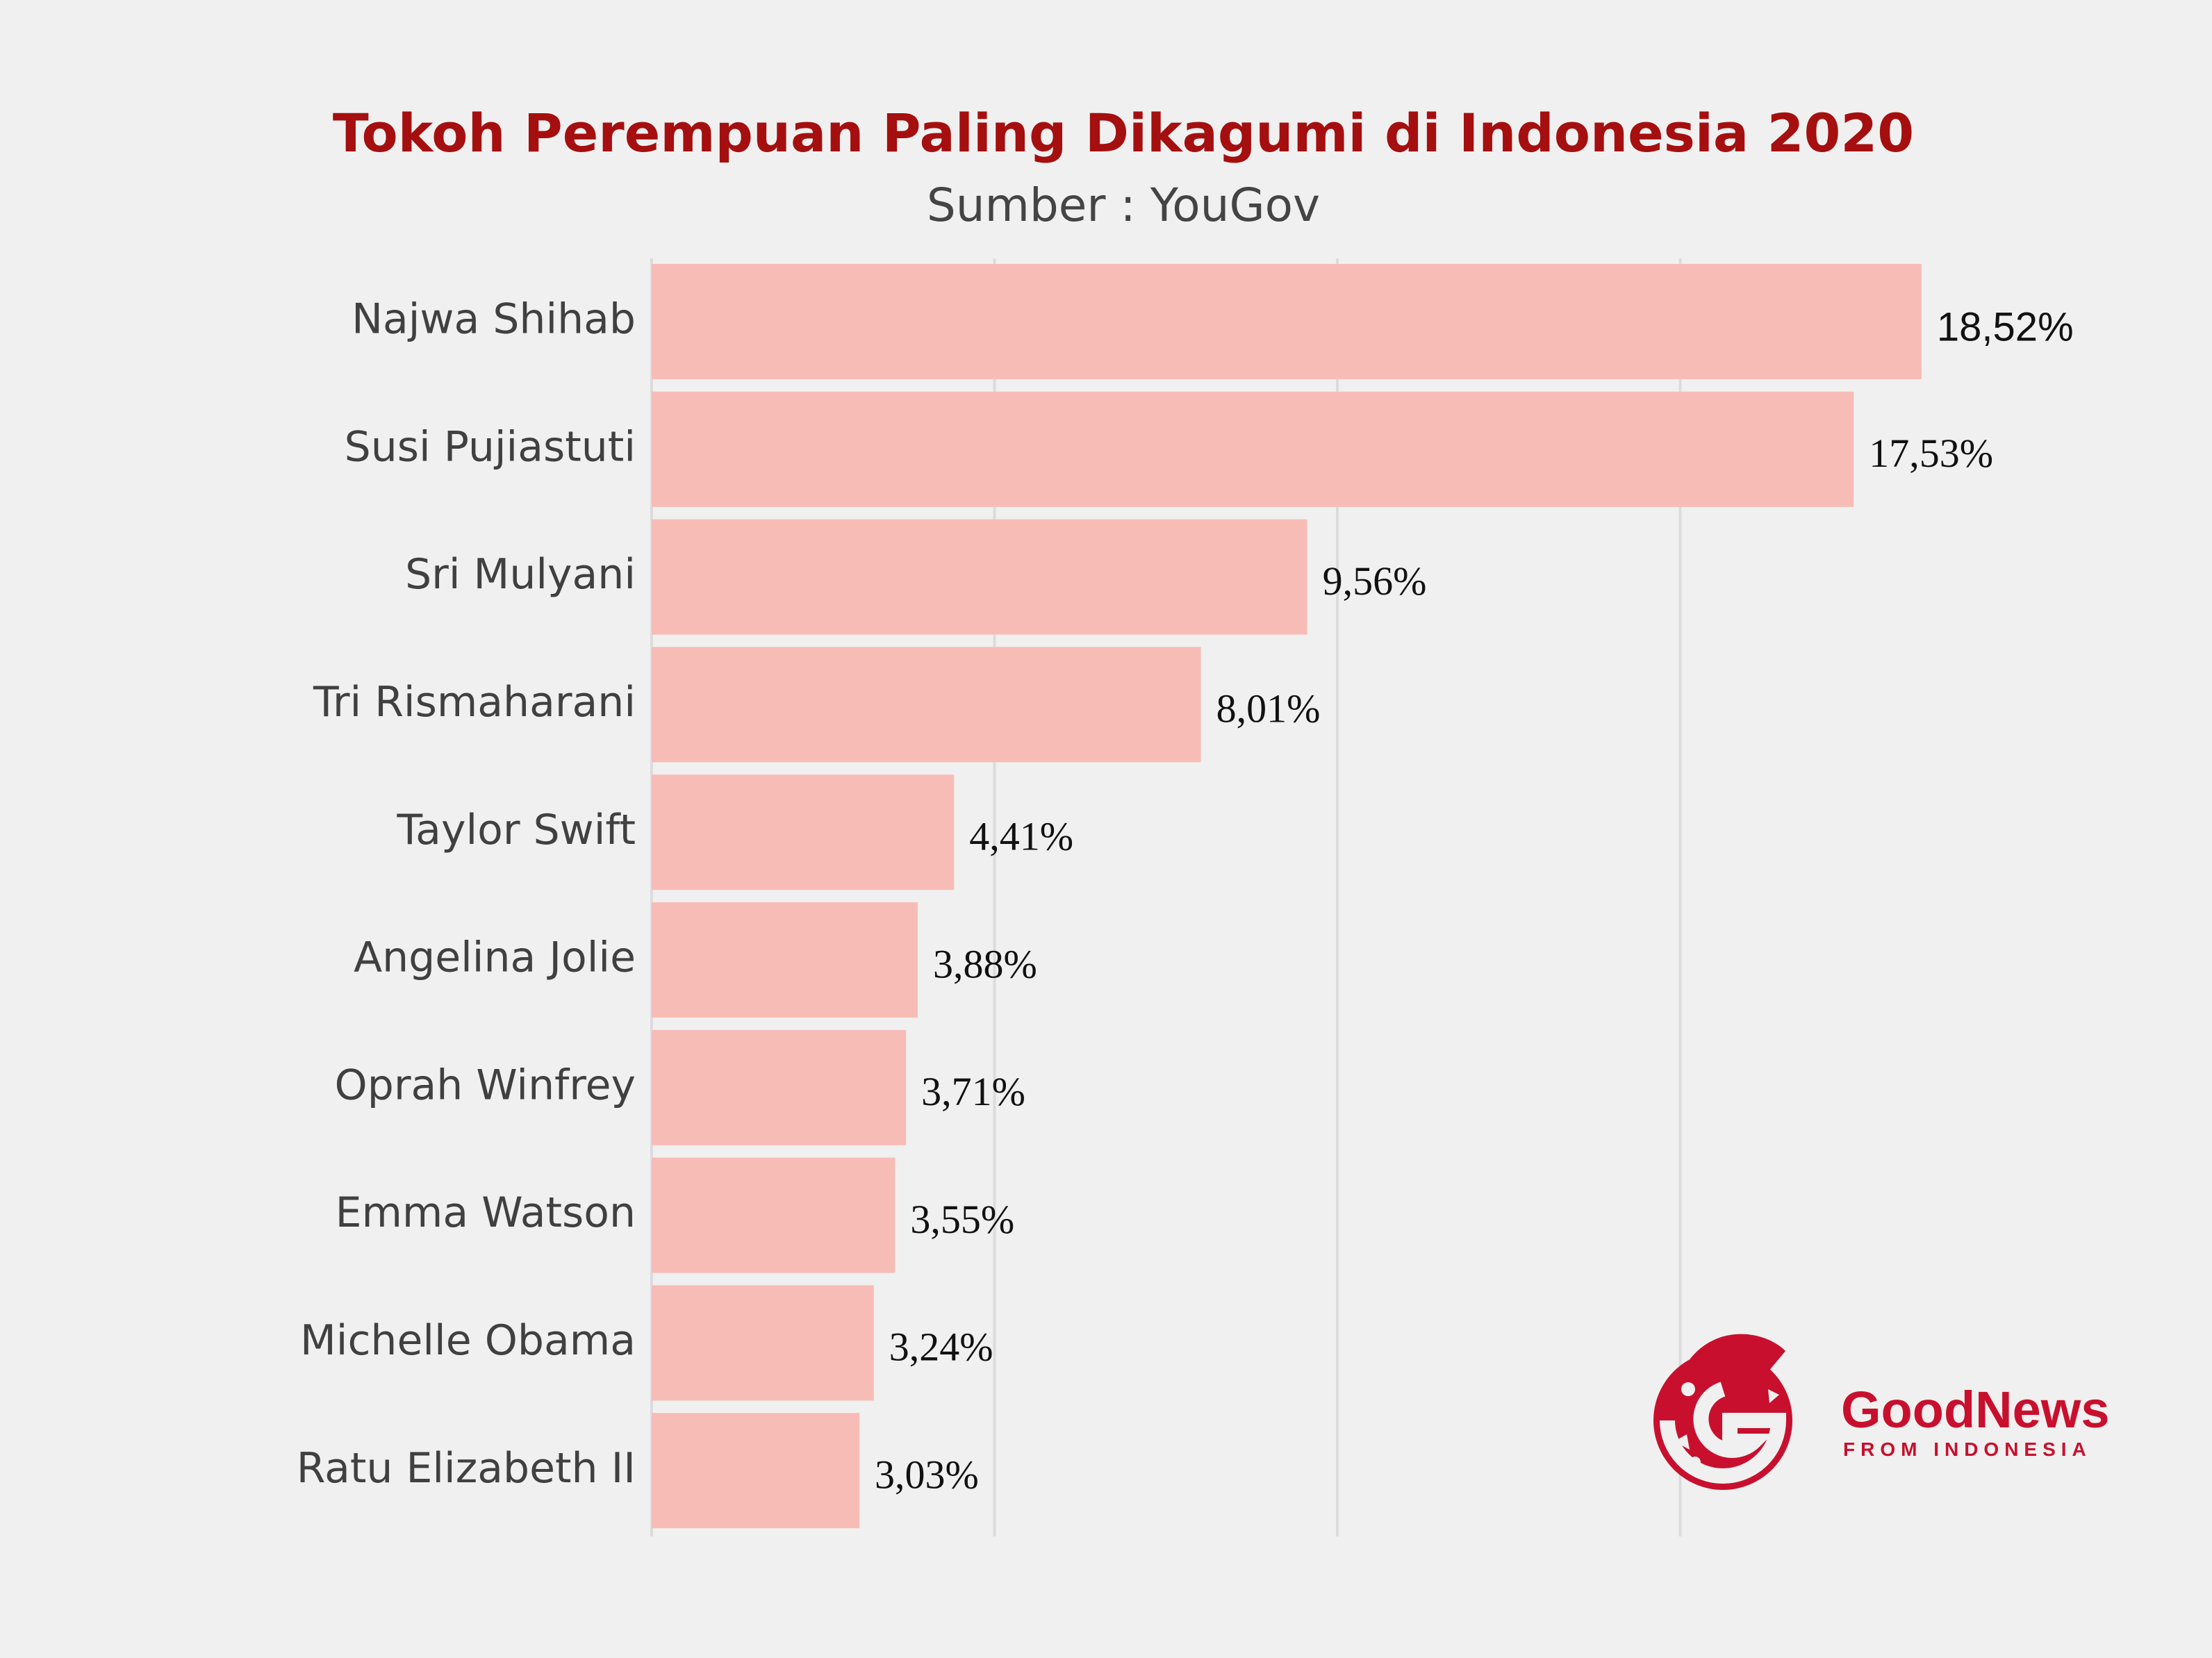 The image size is (2212, 1658). Describe the element at coordinates (1967, 1449) in the screenshot. I see `logo-tagline: FROM INDONESIA` at that location.